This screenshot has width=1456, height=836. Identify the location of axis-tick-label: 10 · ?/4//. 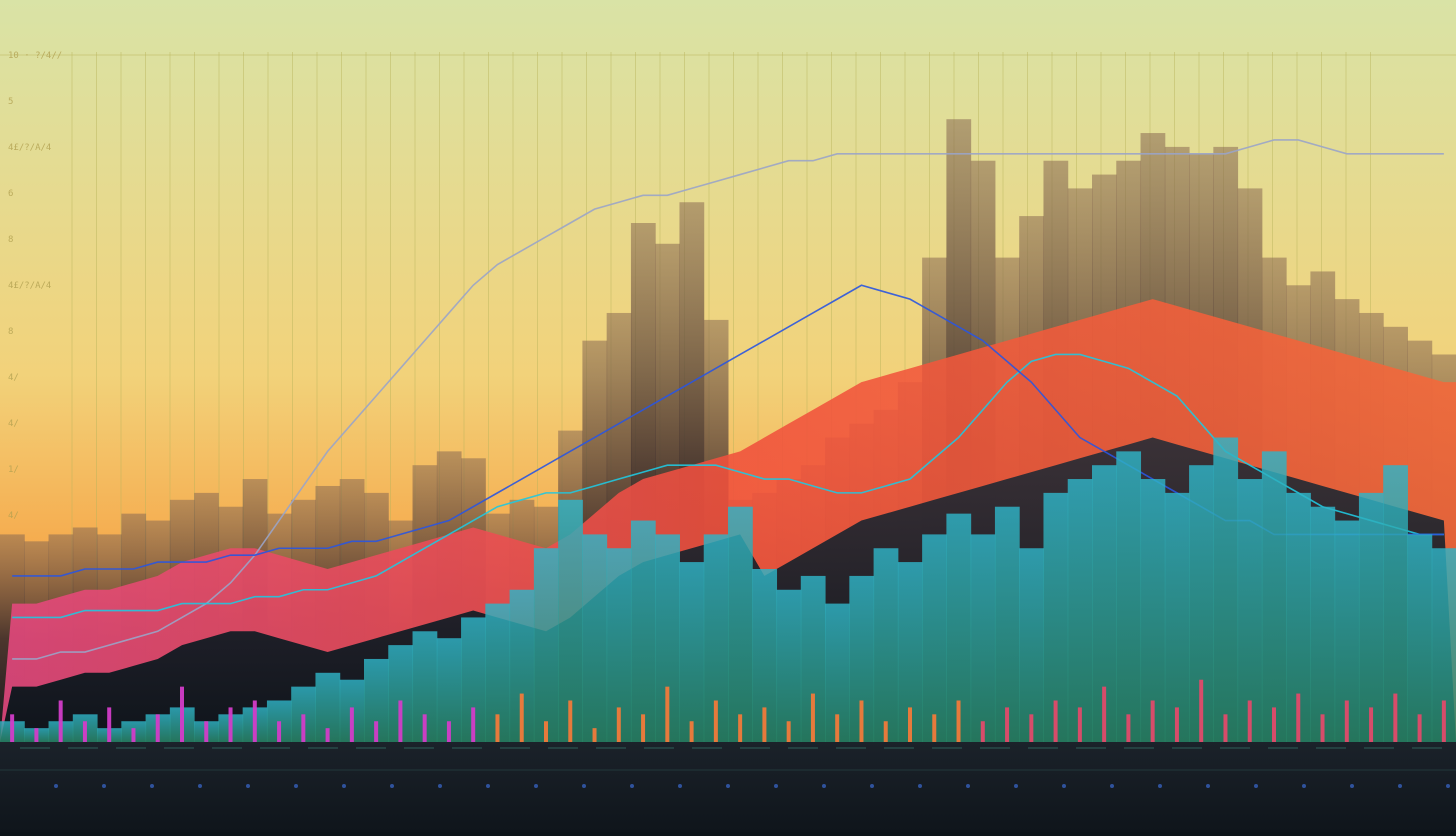
(35, 56).